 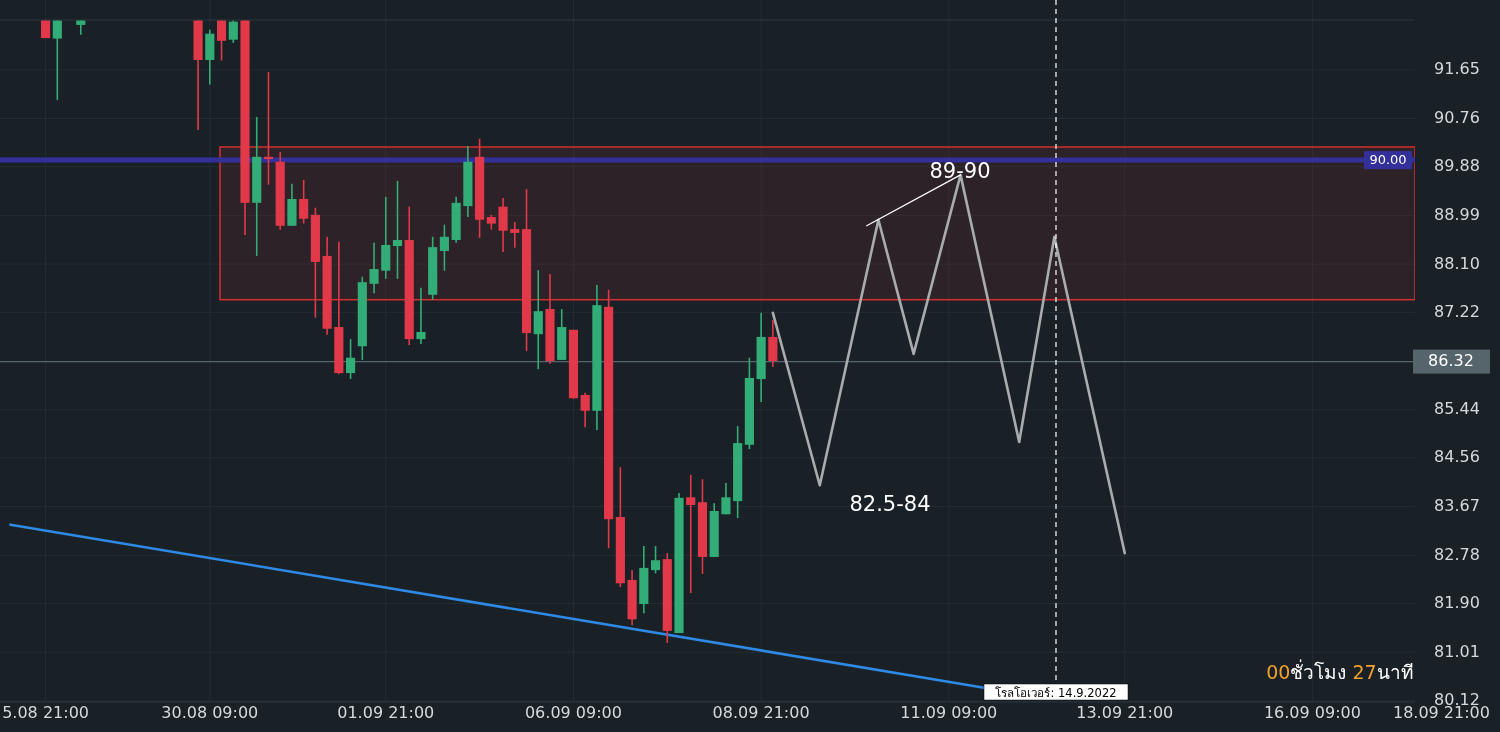 I want to click on x-tick-label: 16.09 09:00, so click(x=1312, y=712).